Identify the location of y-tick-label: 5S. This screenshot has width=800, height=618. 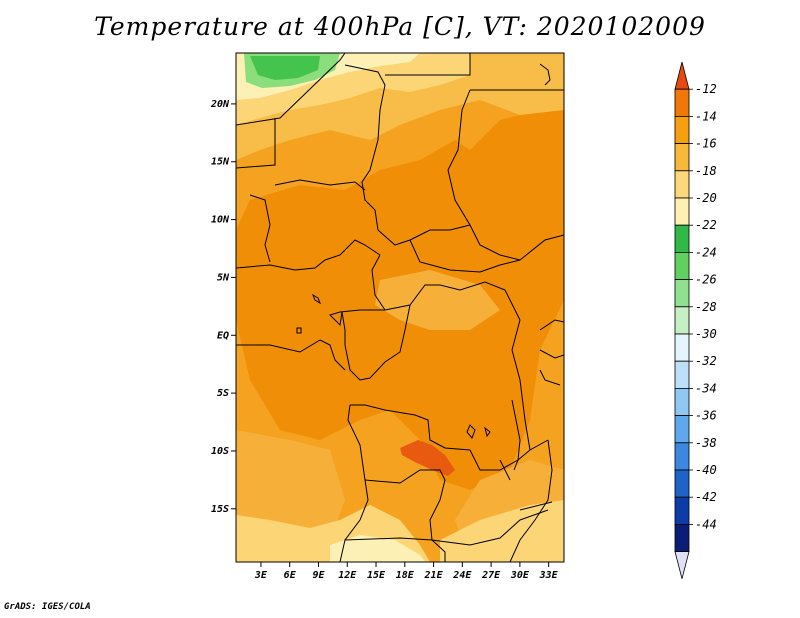
(223, 393).